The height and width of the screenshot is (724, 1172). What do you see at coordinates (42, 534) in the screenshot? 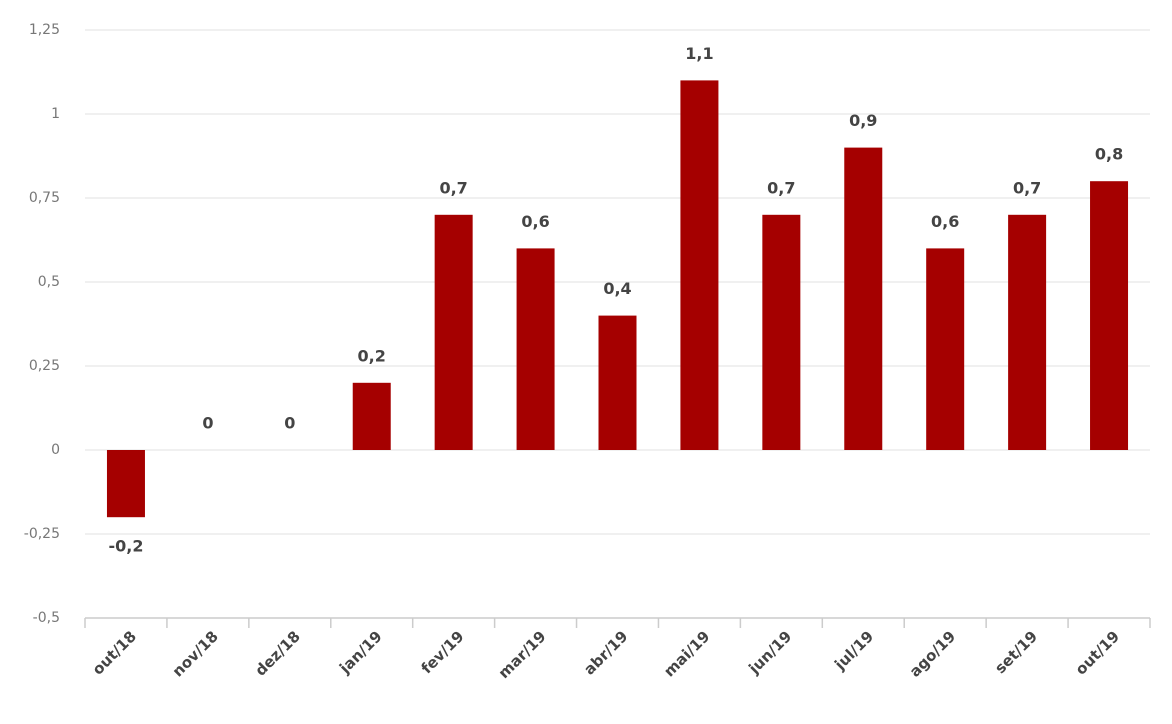
I see `y-tick-label: -0,25` at bounding box center [42, 534].